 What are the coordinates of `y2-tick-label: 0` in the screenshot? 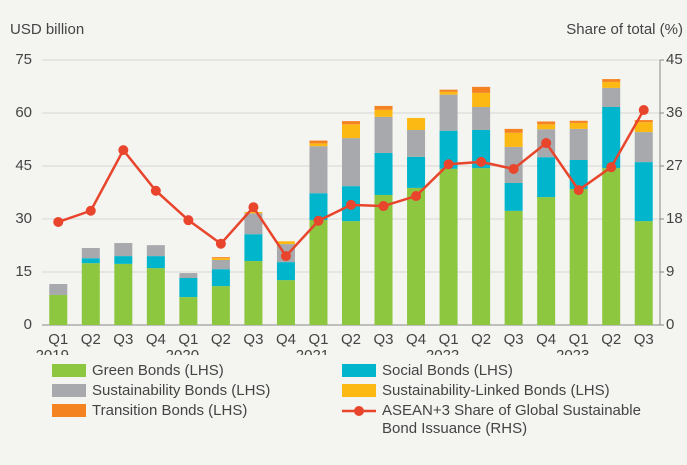 It's located at (670, 324).